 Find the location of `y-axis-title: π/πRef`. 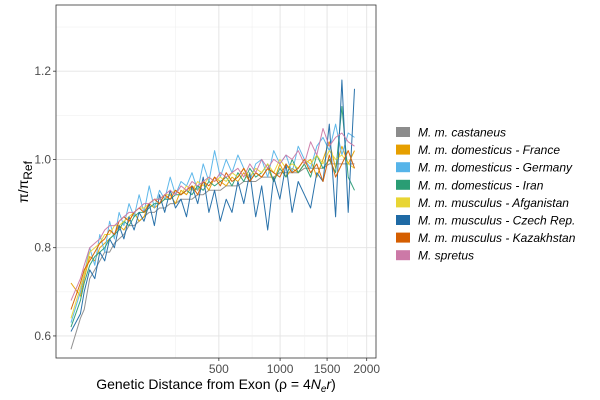

y-axis-title: π/πRef is located at coordinates (25, 181).